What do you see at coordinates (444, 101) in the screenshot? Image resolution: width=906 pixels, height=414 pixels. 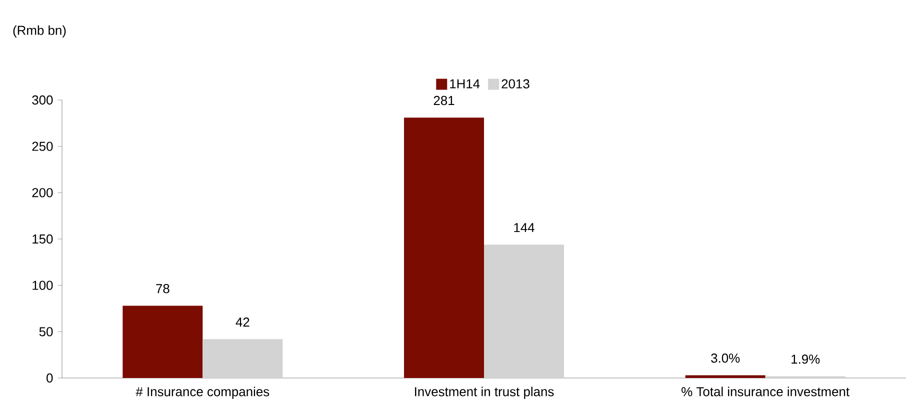 I see `data-label: 281` at bounding box center [444, 101].